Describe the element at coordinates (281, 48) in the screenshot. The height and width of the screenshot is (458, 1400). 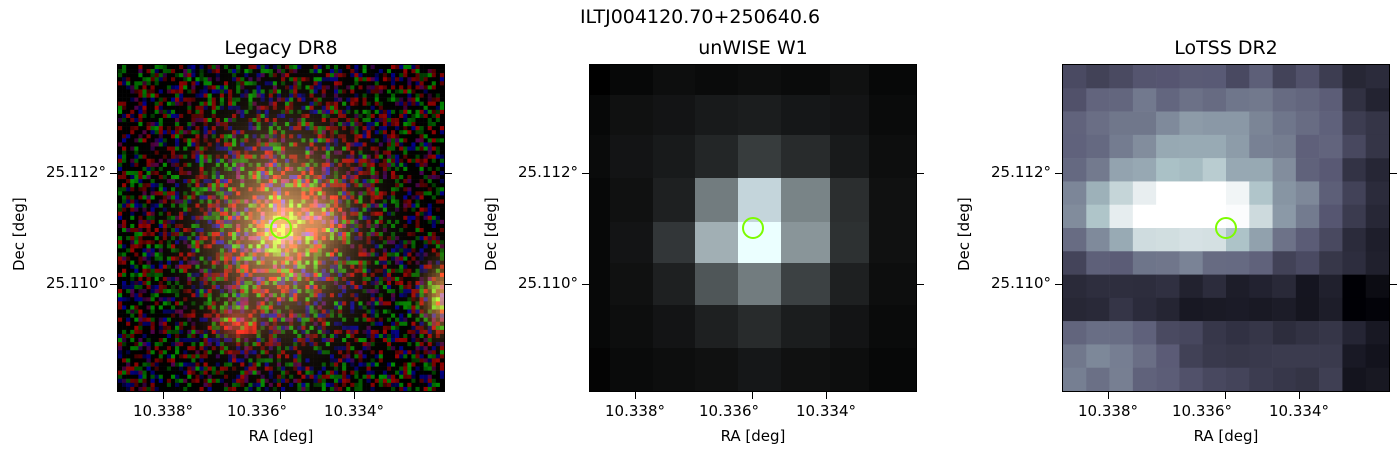
I see `panel-title: Legacy DR8` at that location.